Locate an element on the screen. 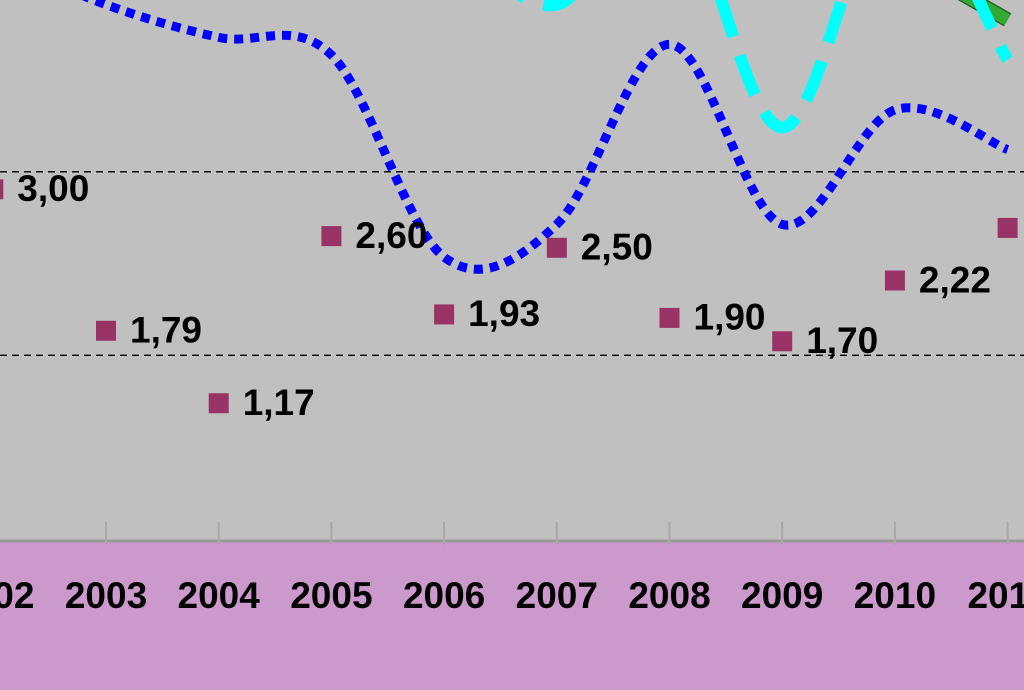 The width and height of the screenshot is (1024, 690). value-label: 2,50 is located at coordinates (617, 247).